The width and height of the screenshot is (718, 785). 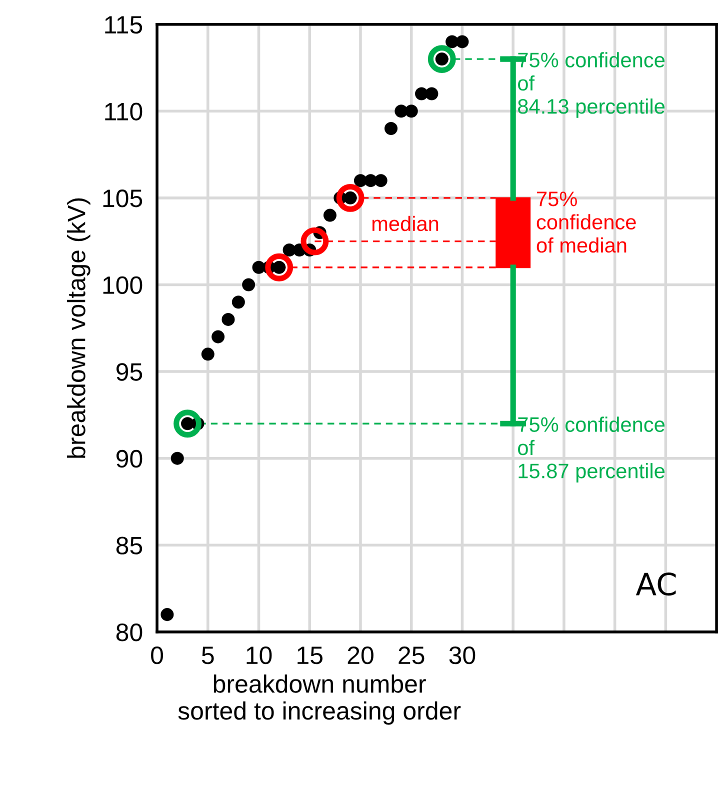 I want to click on x-tick-label: 15, so click(x=310, y=655).